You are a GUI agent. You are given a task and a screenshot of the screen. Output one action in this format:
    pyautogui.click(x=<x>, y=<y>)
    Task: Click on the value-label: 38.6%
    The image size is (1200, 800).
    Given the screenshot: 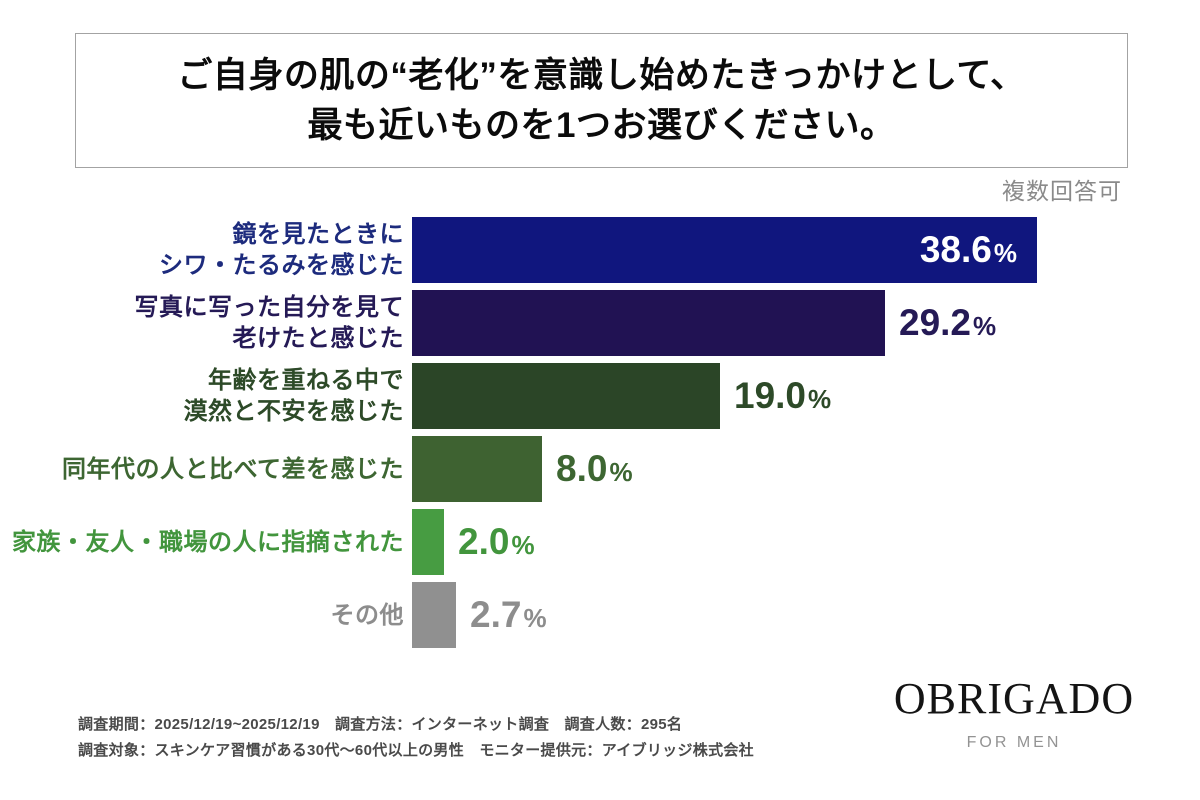 What is the action you would take?
    pyautogui.click(x=968, y=250)
    